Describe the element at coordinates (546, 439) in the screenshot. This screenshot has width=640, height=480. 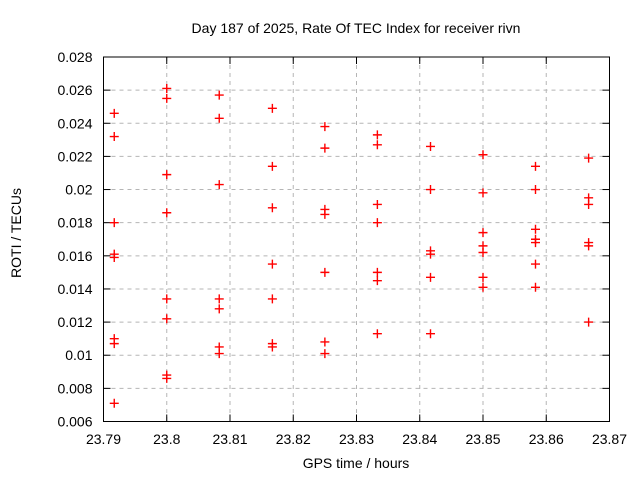
I see `x-tick-label: 23.86` at that location.